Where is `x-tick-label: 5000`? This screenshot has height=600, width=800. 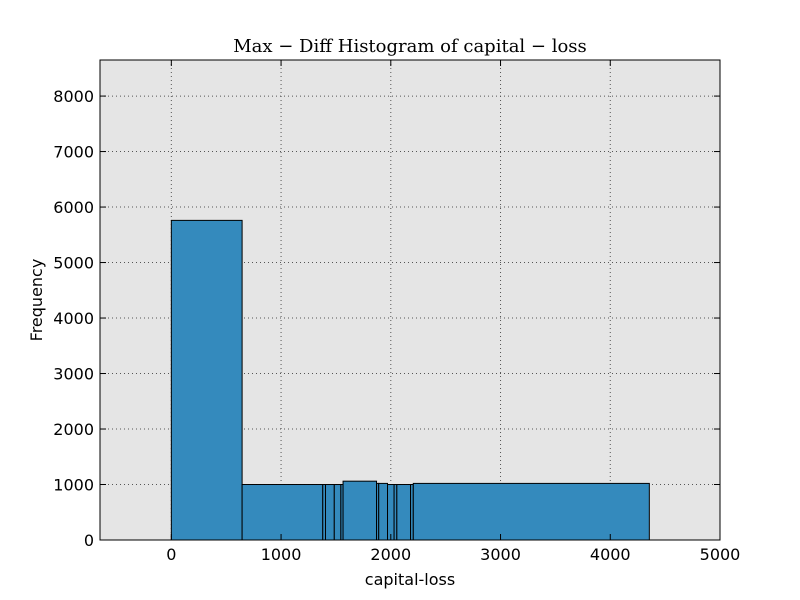 x-tick-label: 5000 is located at coordinates (720, 554).